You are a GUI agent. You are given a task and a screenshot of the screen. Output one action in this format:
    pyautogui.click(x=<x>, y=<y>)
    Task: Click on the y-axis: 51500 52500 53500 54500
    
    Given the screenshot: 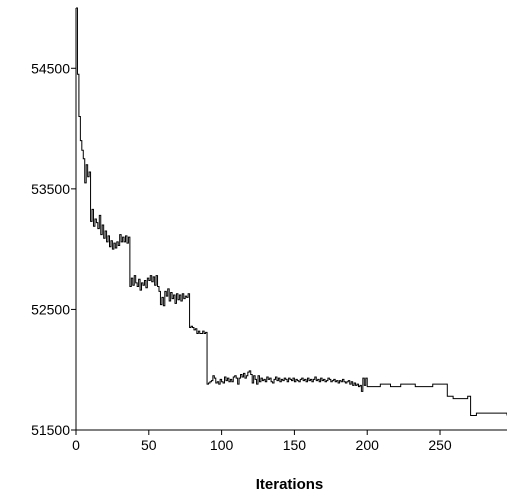 What is the action you would take?
    pyautogui.click(x=54, y=223)
    